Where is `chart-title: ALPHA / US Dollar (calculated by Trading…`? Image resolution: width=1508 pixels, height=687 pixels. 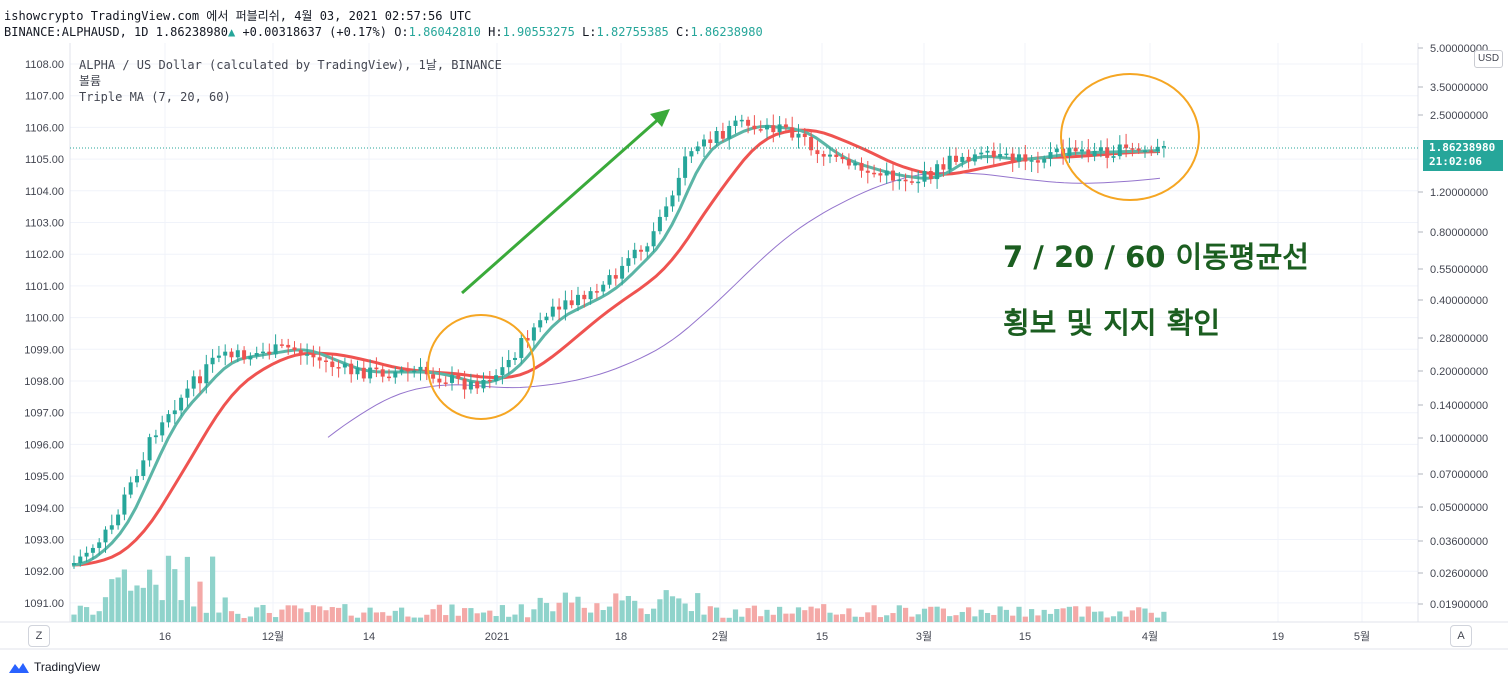 chart-title: ALPHA / US Dollar (calculated by Trading… is located at coordinates (290, 65).